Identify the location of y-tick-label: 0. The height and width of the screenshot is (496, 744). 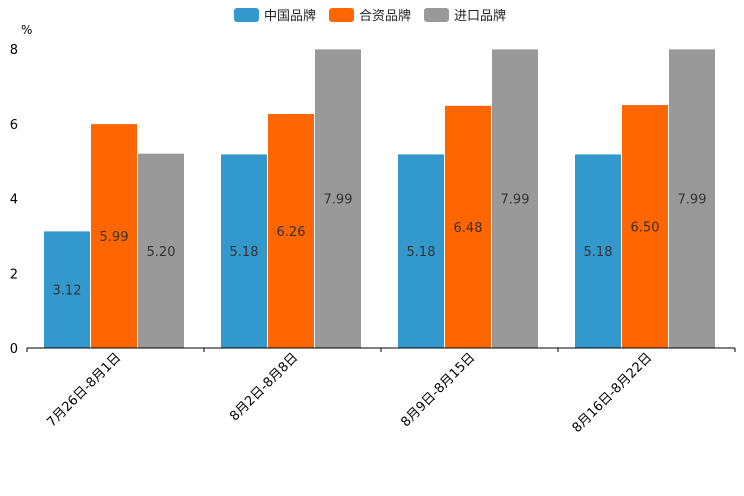
(14, 349).